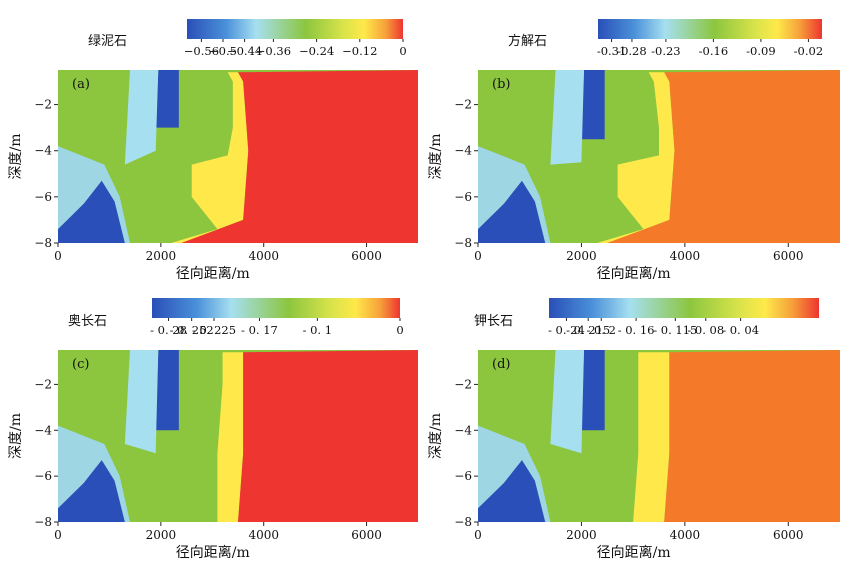 This screenshot has height=576, width=849. Describe the element at coordinates (566, 330) in the screenshot. I see `colorbar-tick-label: - 0. 24` at that location.